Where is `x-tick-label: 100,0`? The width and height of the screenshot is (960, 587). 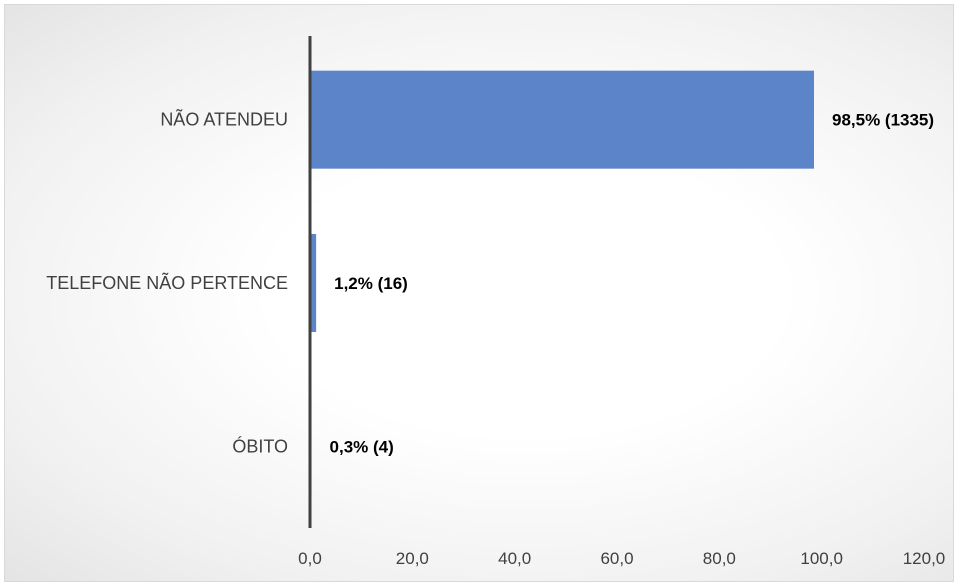
x-tick-label: 100,0 is located at coordinates (821, 558).